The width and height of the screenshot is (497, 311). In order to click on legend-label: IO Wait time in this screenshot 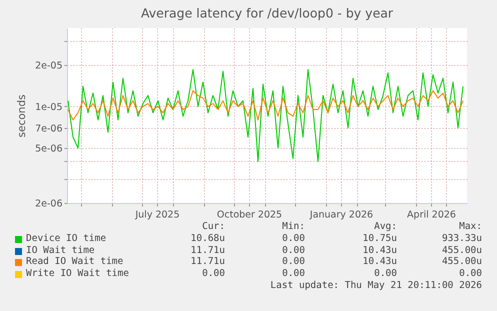, I will do `click(60, 250)`.